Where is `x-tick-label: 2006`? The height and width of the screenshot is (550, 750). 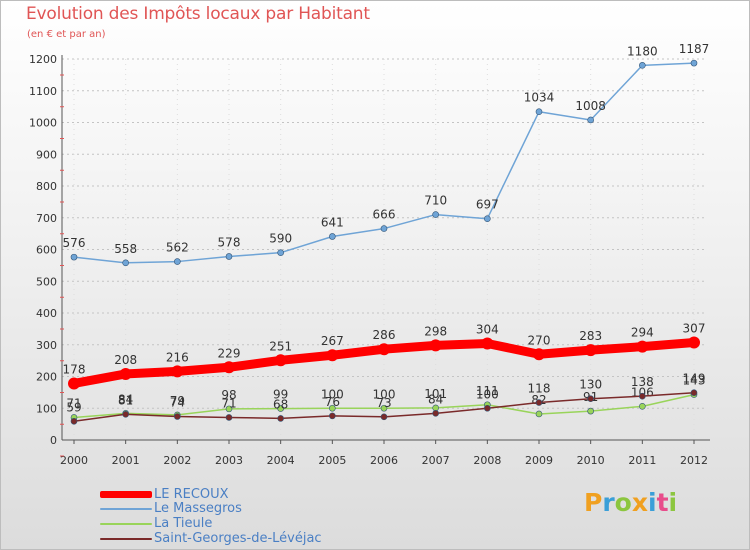
x-tick-label: 2006 is located at coordinates (384, 460).